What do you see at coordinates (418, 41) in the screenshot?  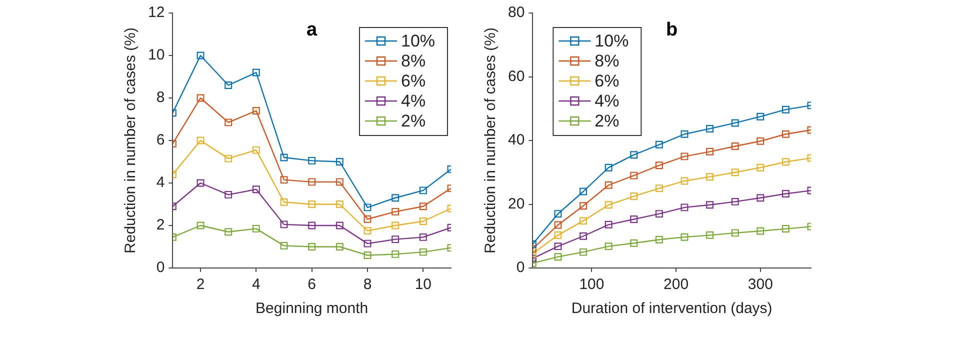 I see `legend-label: 10%` at bounding box center [418, 41].